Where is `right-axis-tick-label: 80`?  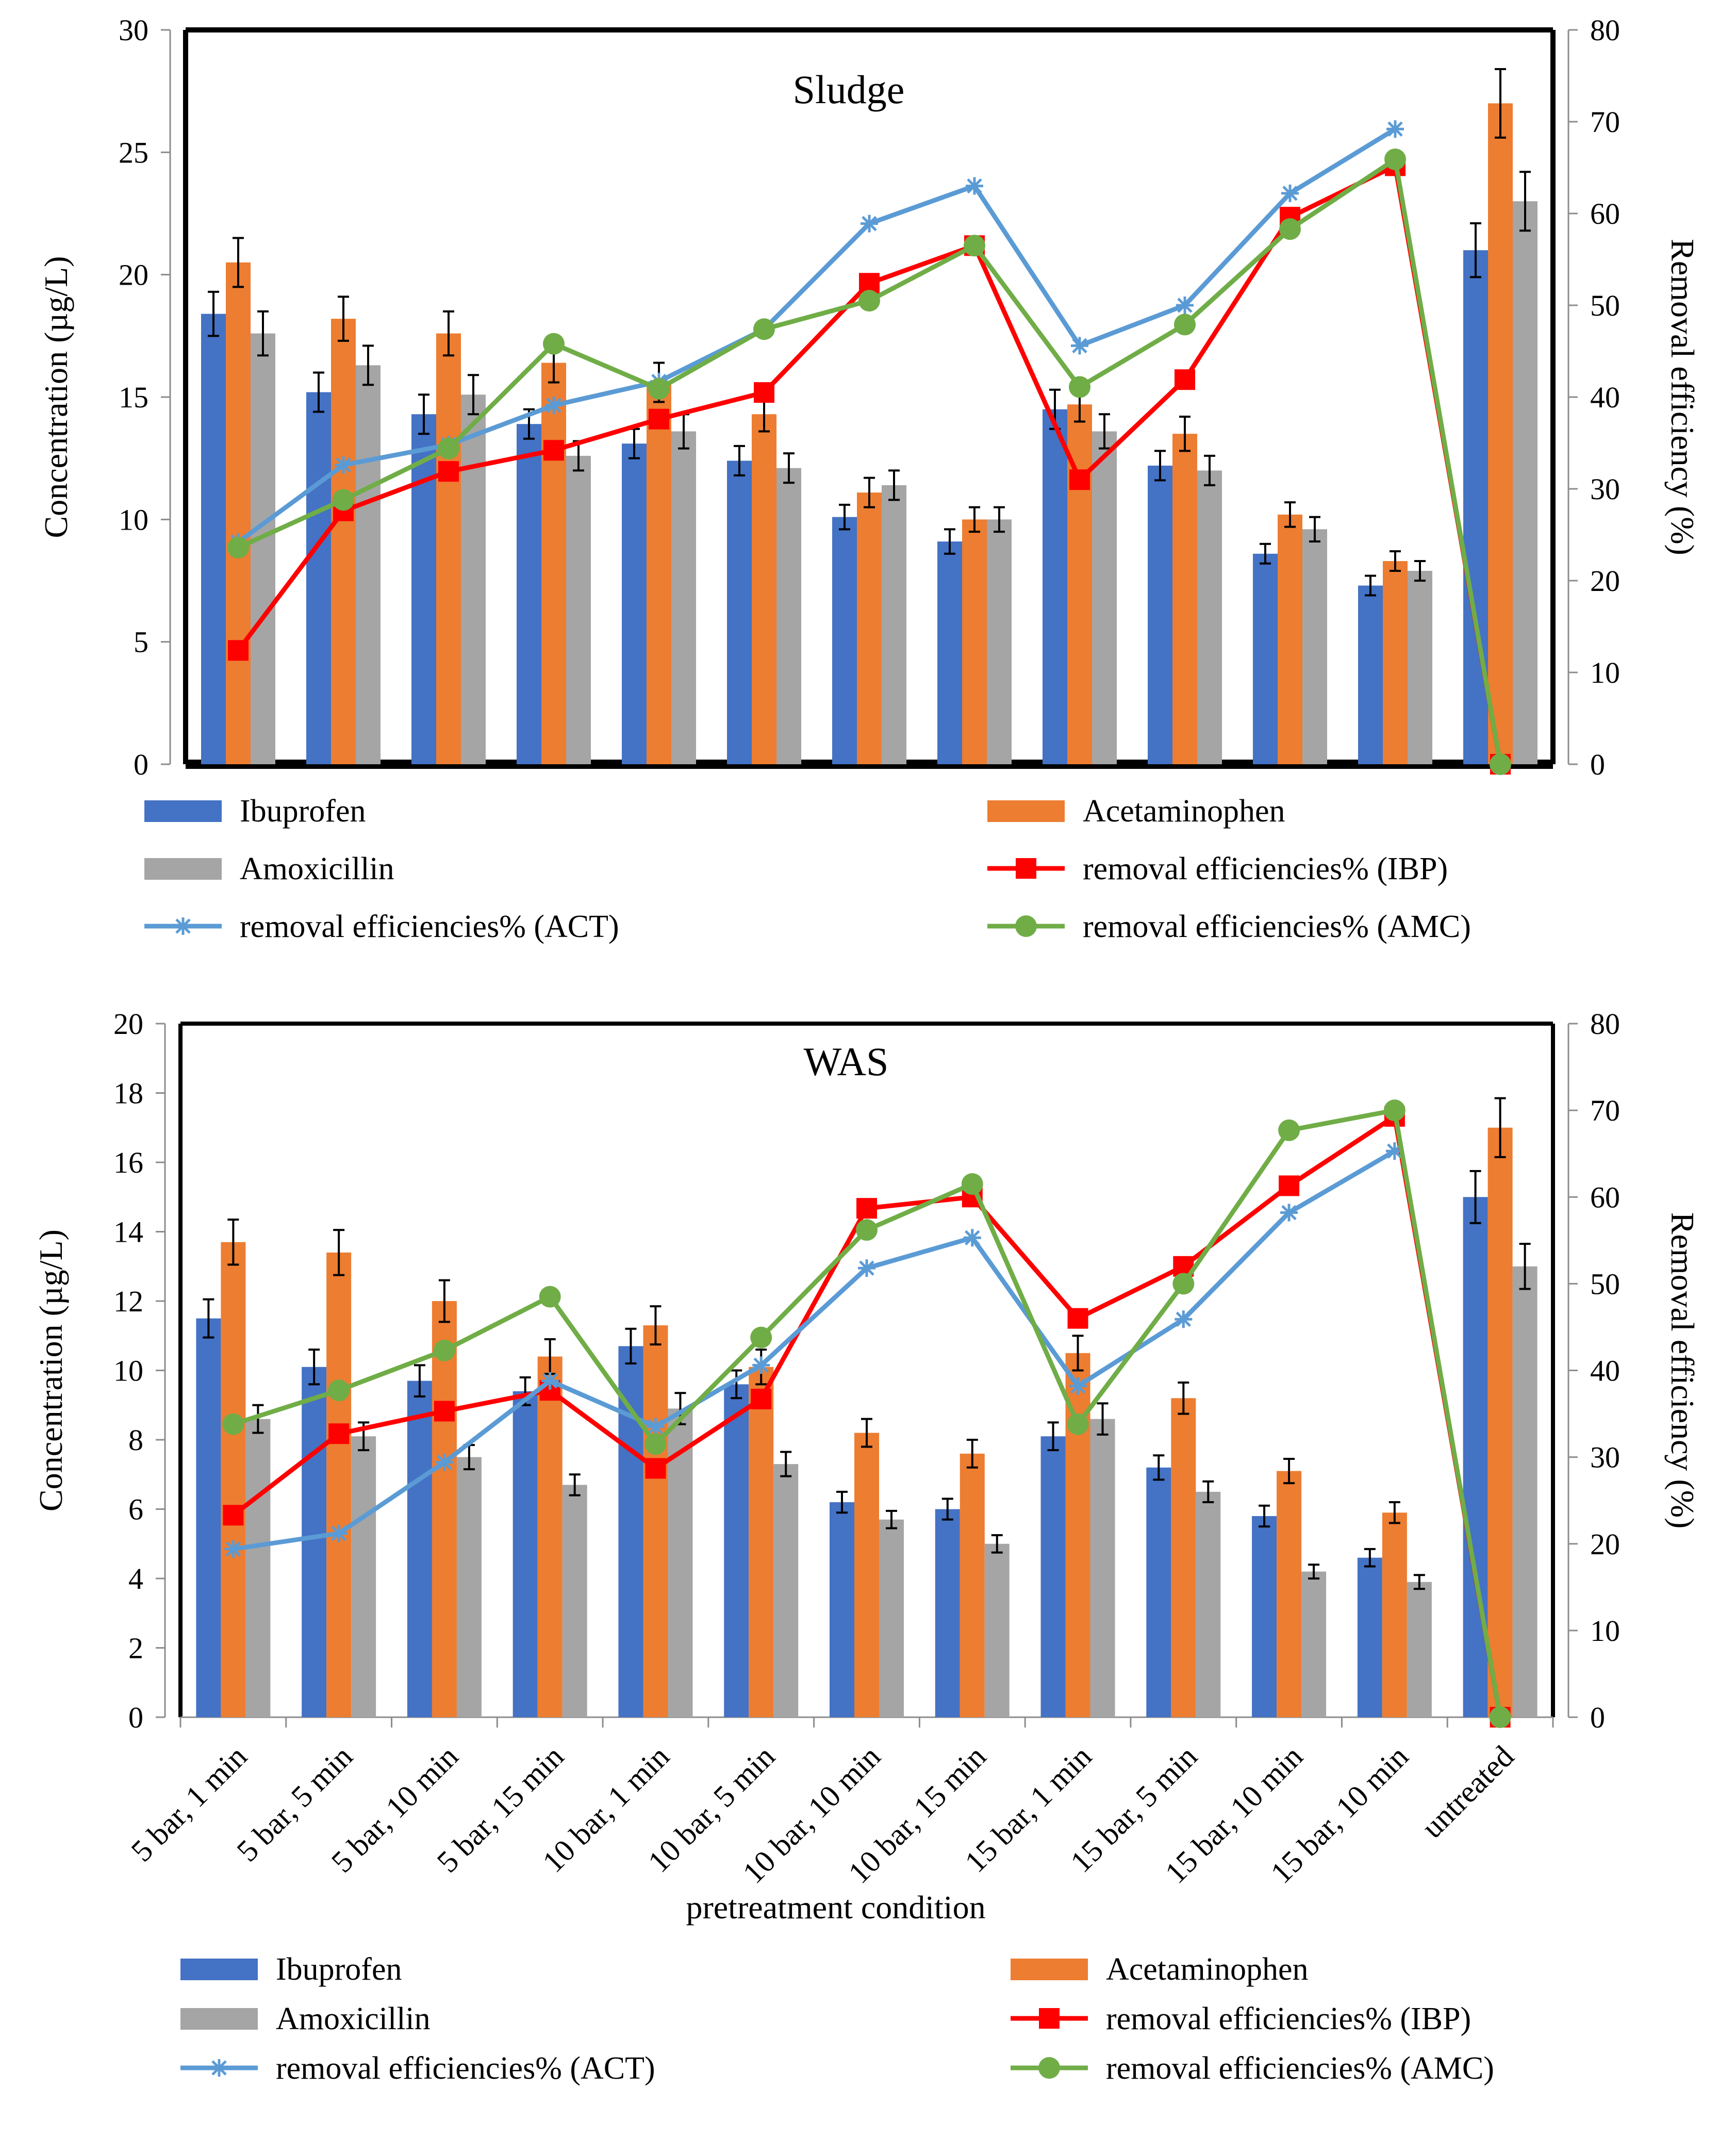 right-axis-tick-label: 80 is located at coordinates (1605, 30).